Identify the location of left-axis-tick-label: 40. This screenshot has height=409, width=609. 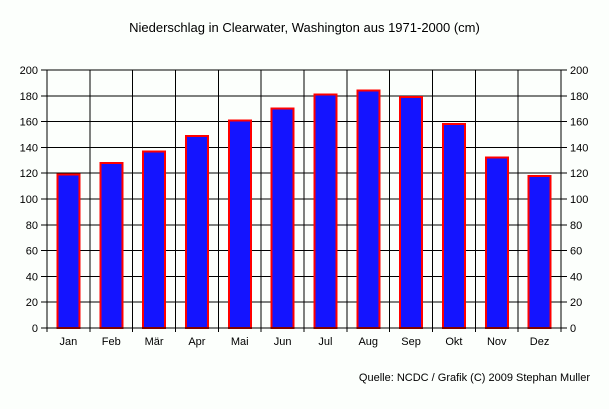
(32, 277).